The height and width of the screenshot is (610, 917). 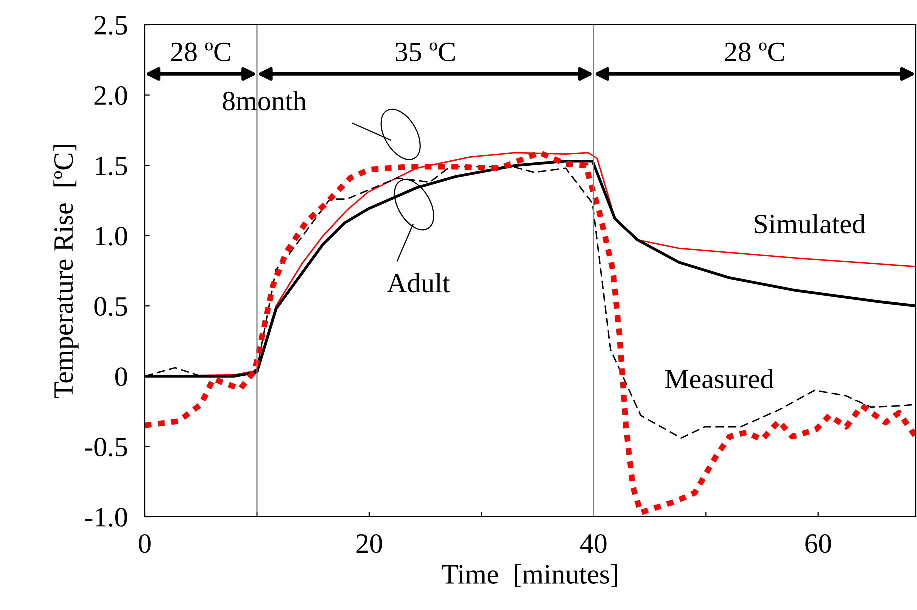 What do you see at coordinates (530, 576) in the screenshot?
I see `x-axis-title: Time [minutes]` at bounding box center [530, 576].